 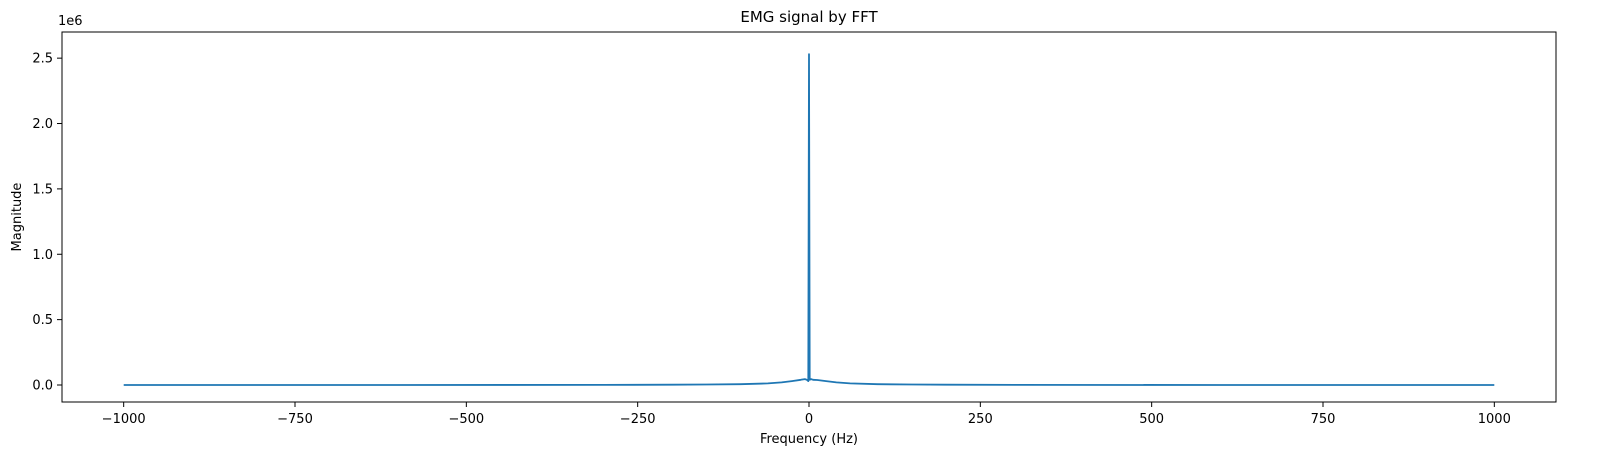 I want to click on x-tick-label: 1000, so click(x=1494, y=419).